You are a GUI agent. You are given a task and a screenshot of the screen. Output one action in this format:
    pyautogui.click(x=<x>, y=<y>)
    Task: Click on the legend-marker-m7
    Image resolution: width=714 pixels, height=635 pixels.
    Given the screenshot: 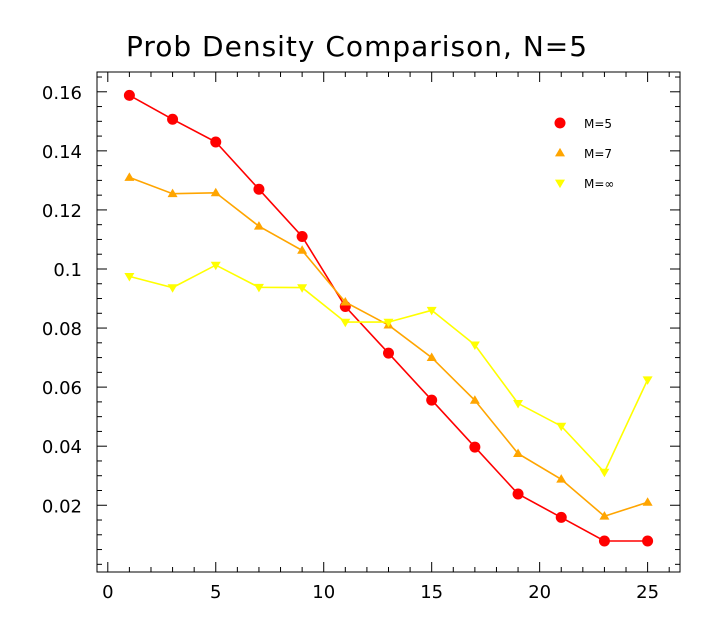 What is the action you would take?
    pyautogui.click(x=560, y=152)
    